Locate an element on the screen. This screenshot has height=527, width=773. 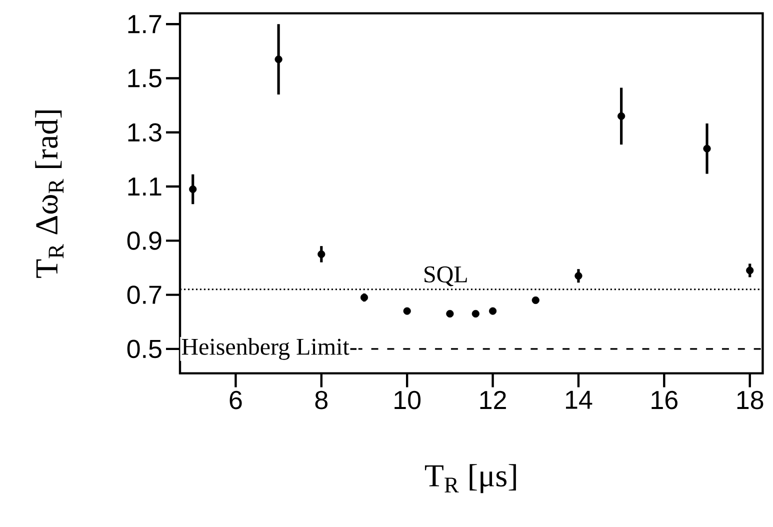
y-tick-label: 1.3 is located at coordinates (145, 132).